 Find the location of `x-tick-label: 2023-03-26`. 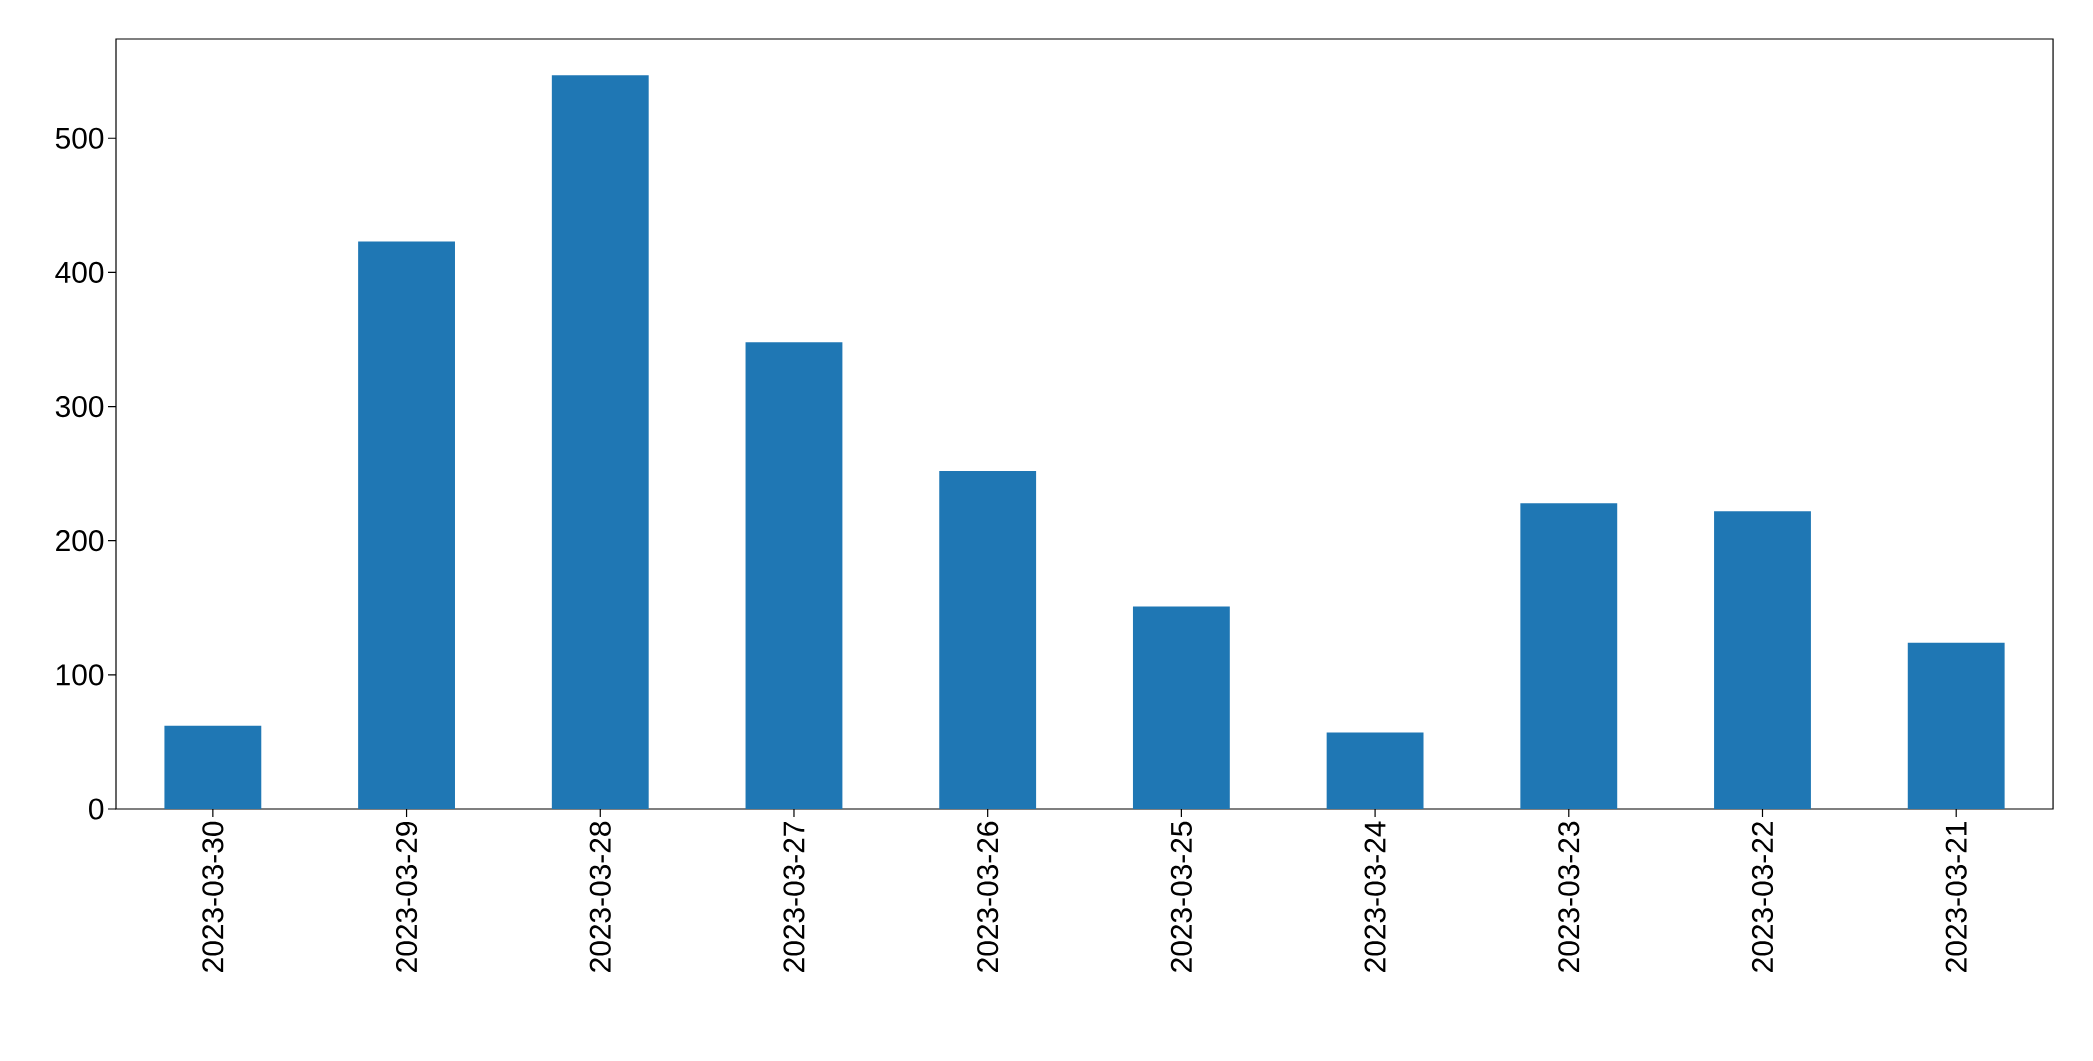

x-tick-label: 2023-03-26 is located at coordinates (988, 896).